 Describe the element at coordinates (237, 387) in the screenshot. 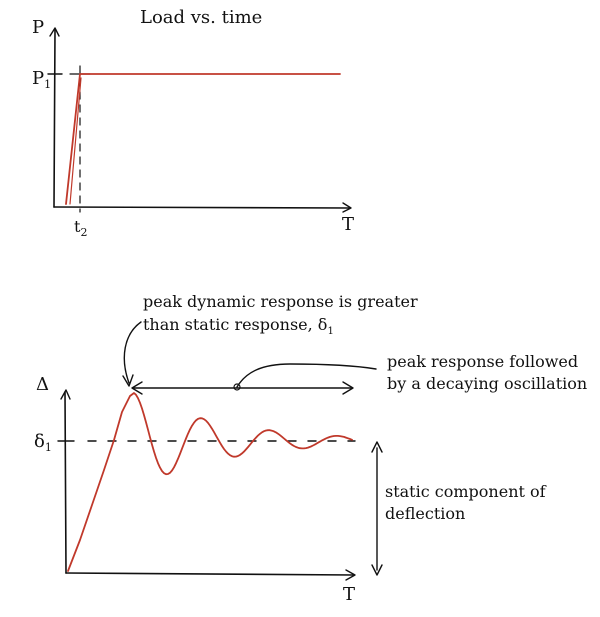

I see `decay-annotation-anchor-dot` at that location.